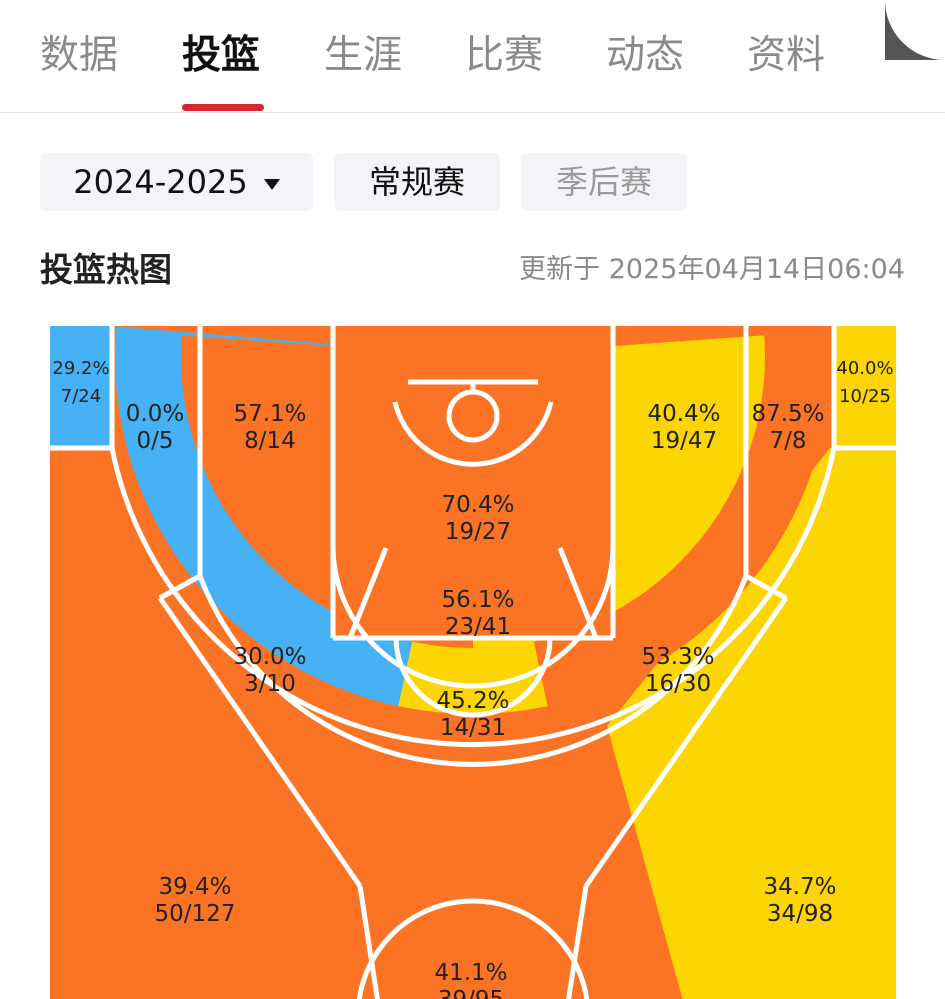  I want to click on left-wing-three-made-att: 50/127, so click(195, 914).